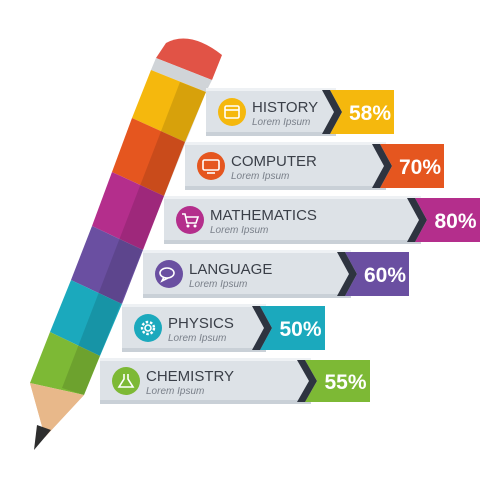 Image resolution: width=500 pixels, height=500 pixels. Describe the element at coordinates (274, 161) in the screenshot. I see `subject-title: COMPUTER` at that location.